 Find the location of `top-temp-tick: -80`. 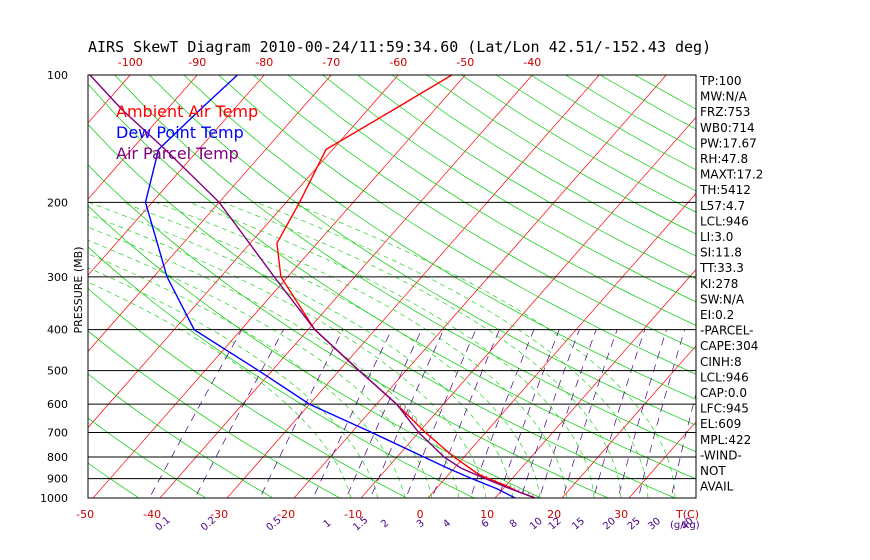

top-temp-tick: -80 is located at coordinates (264, 62).